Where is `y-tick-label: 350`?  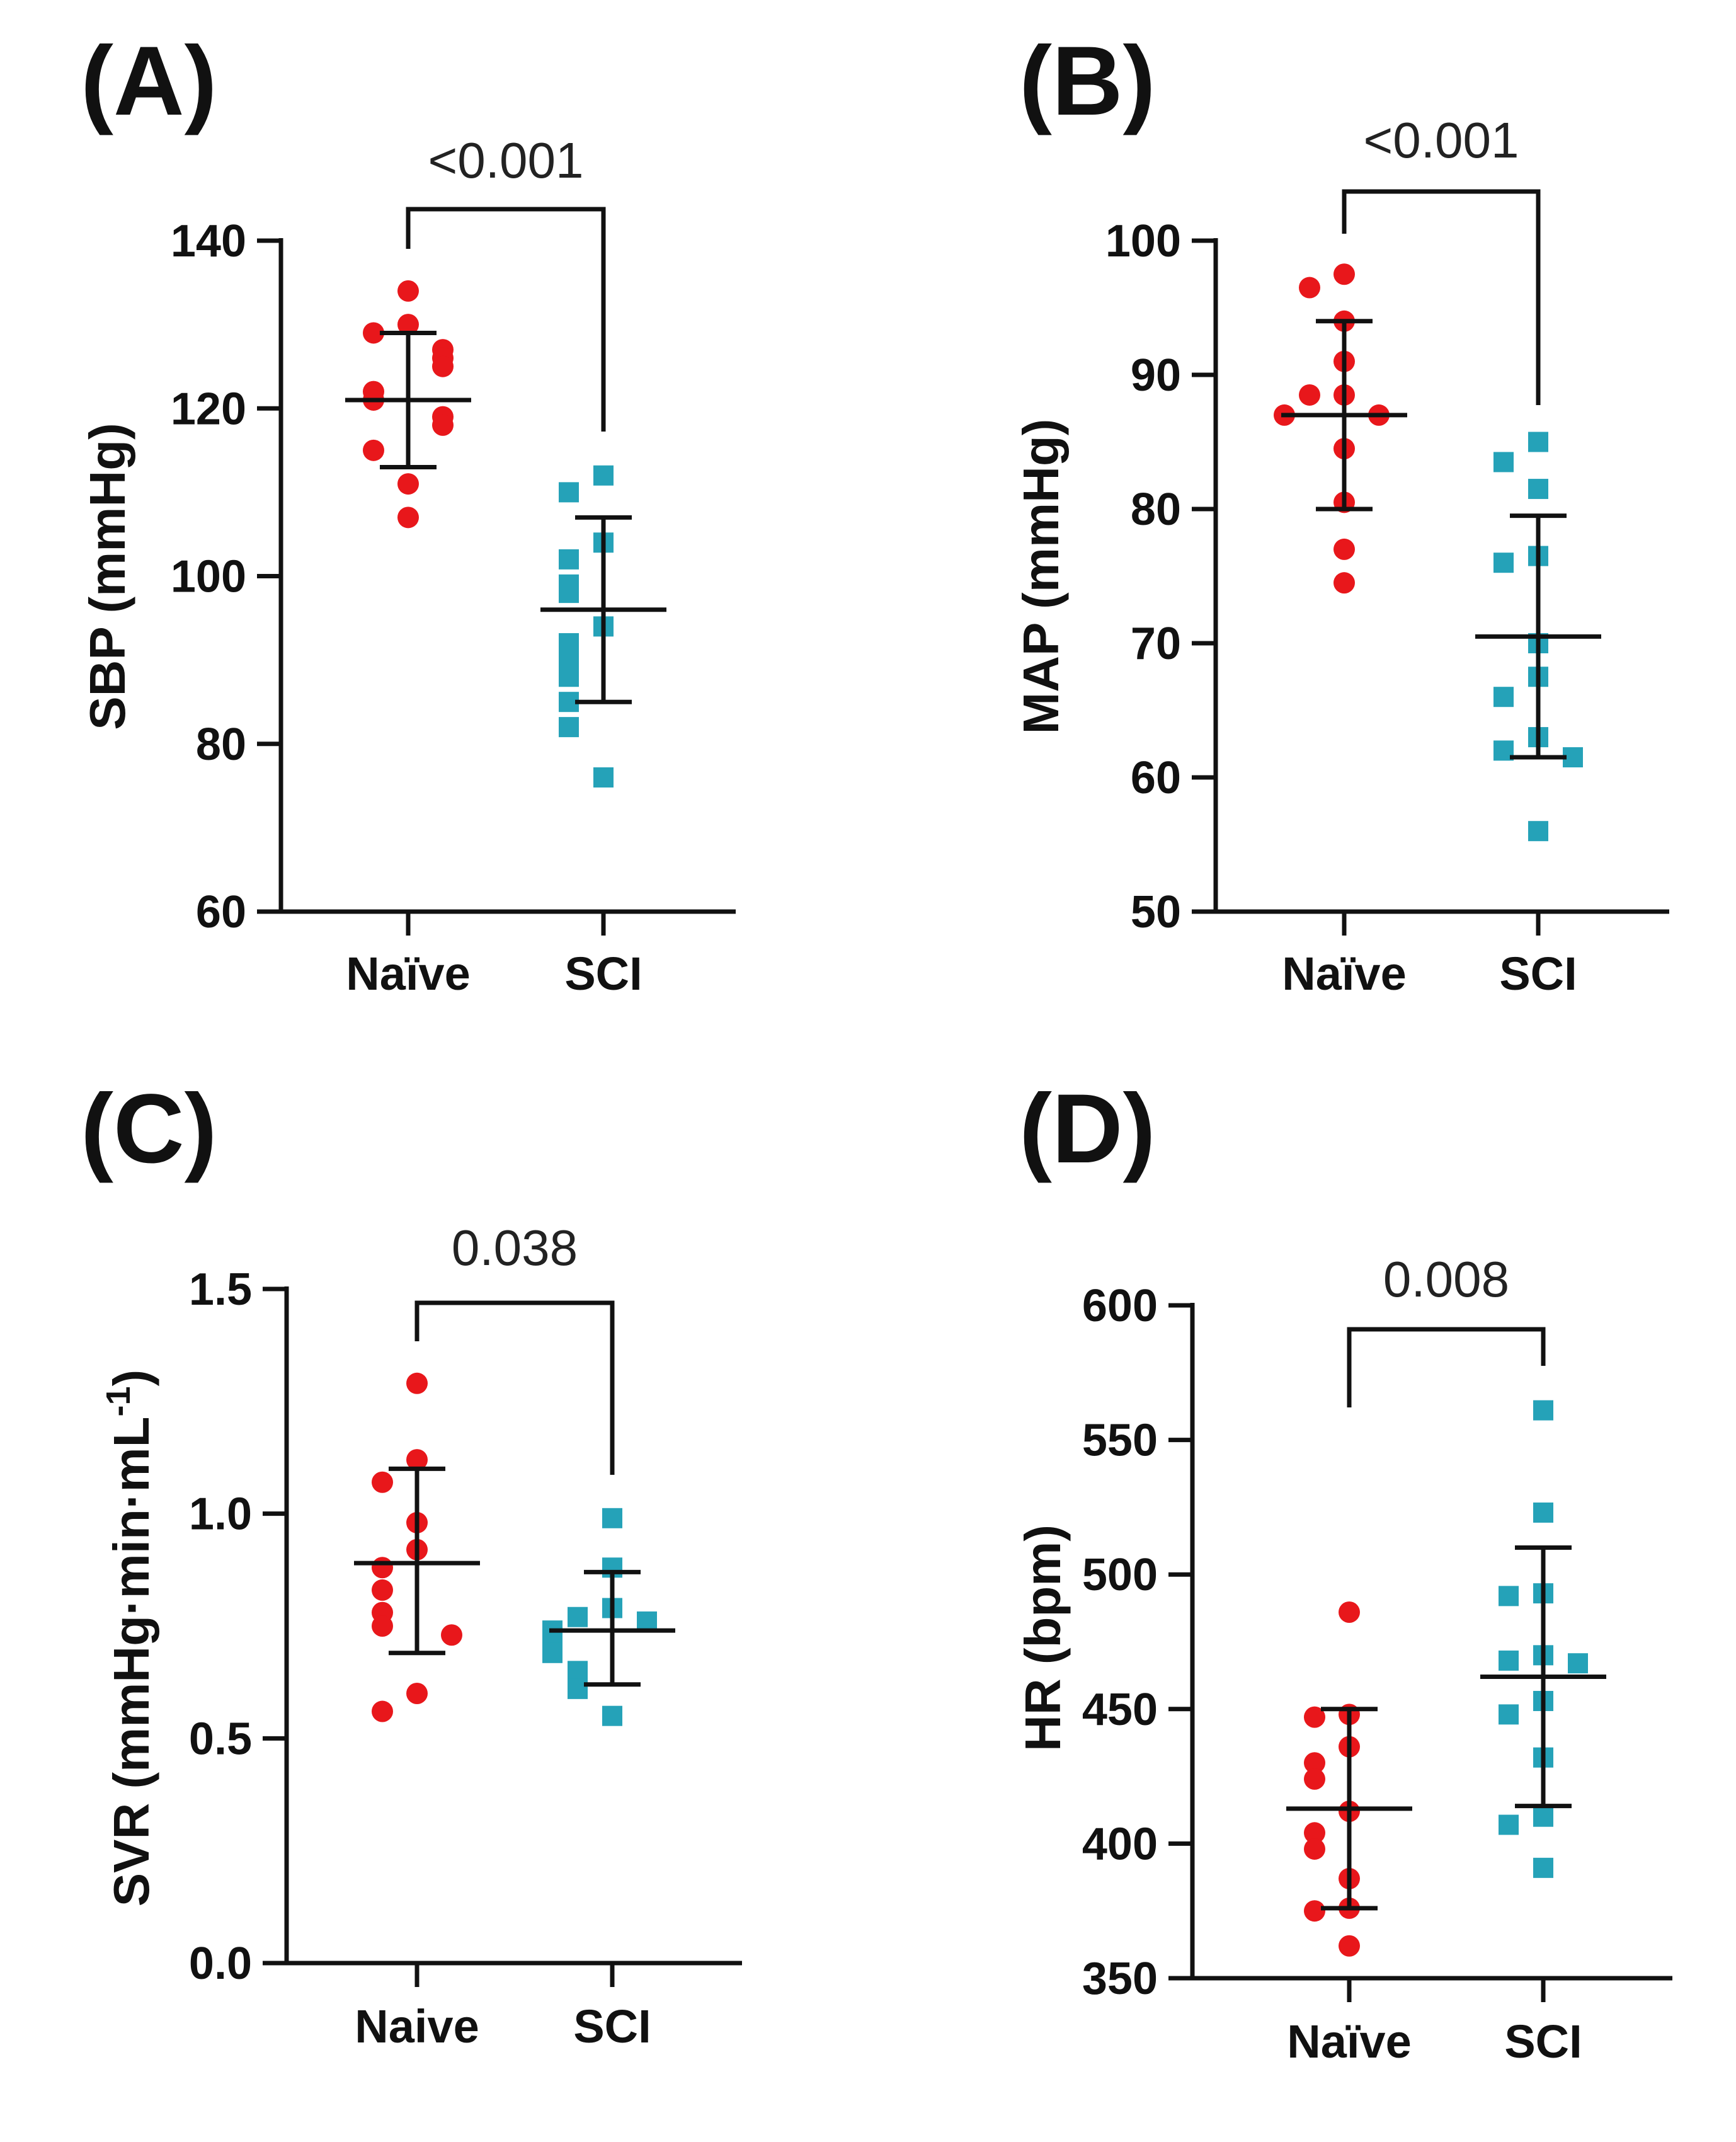 y-tick-label: 350 is located at coordinates (1120, 1979).